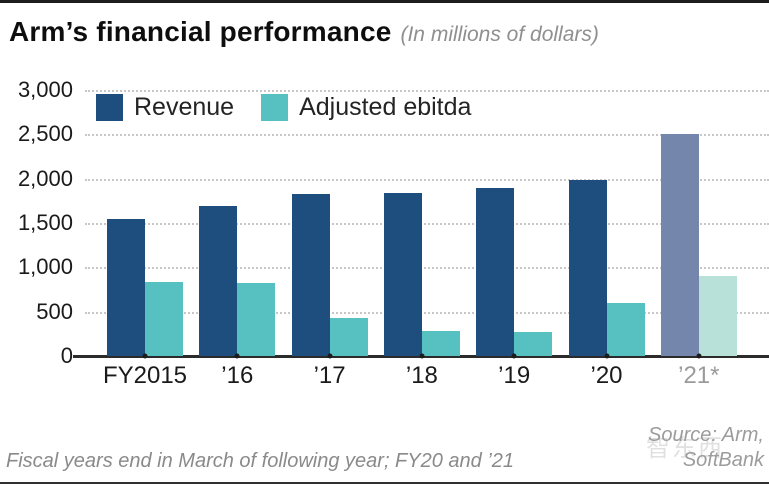 The image size is (769, 487). I want to click on source-line: SoftBank, so click(723, 460).